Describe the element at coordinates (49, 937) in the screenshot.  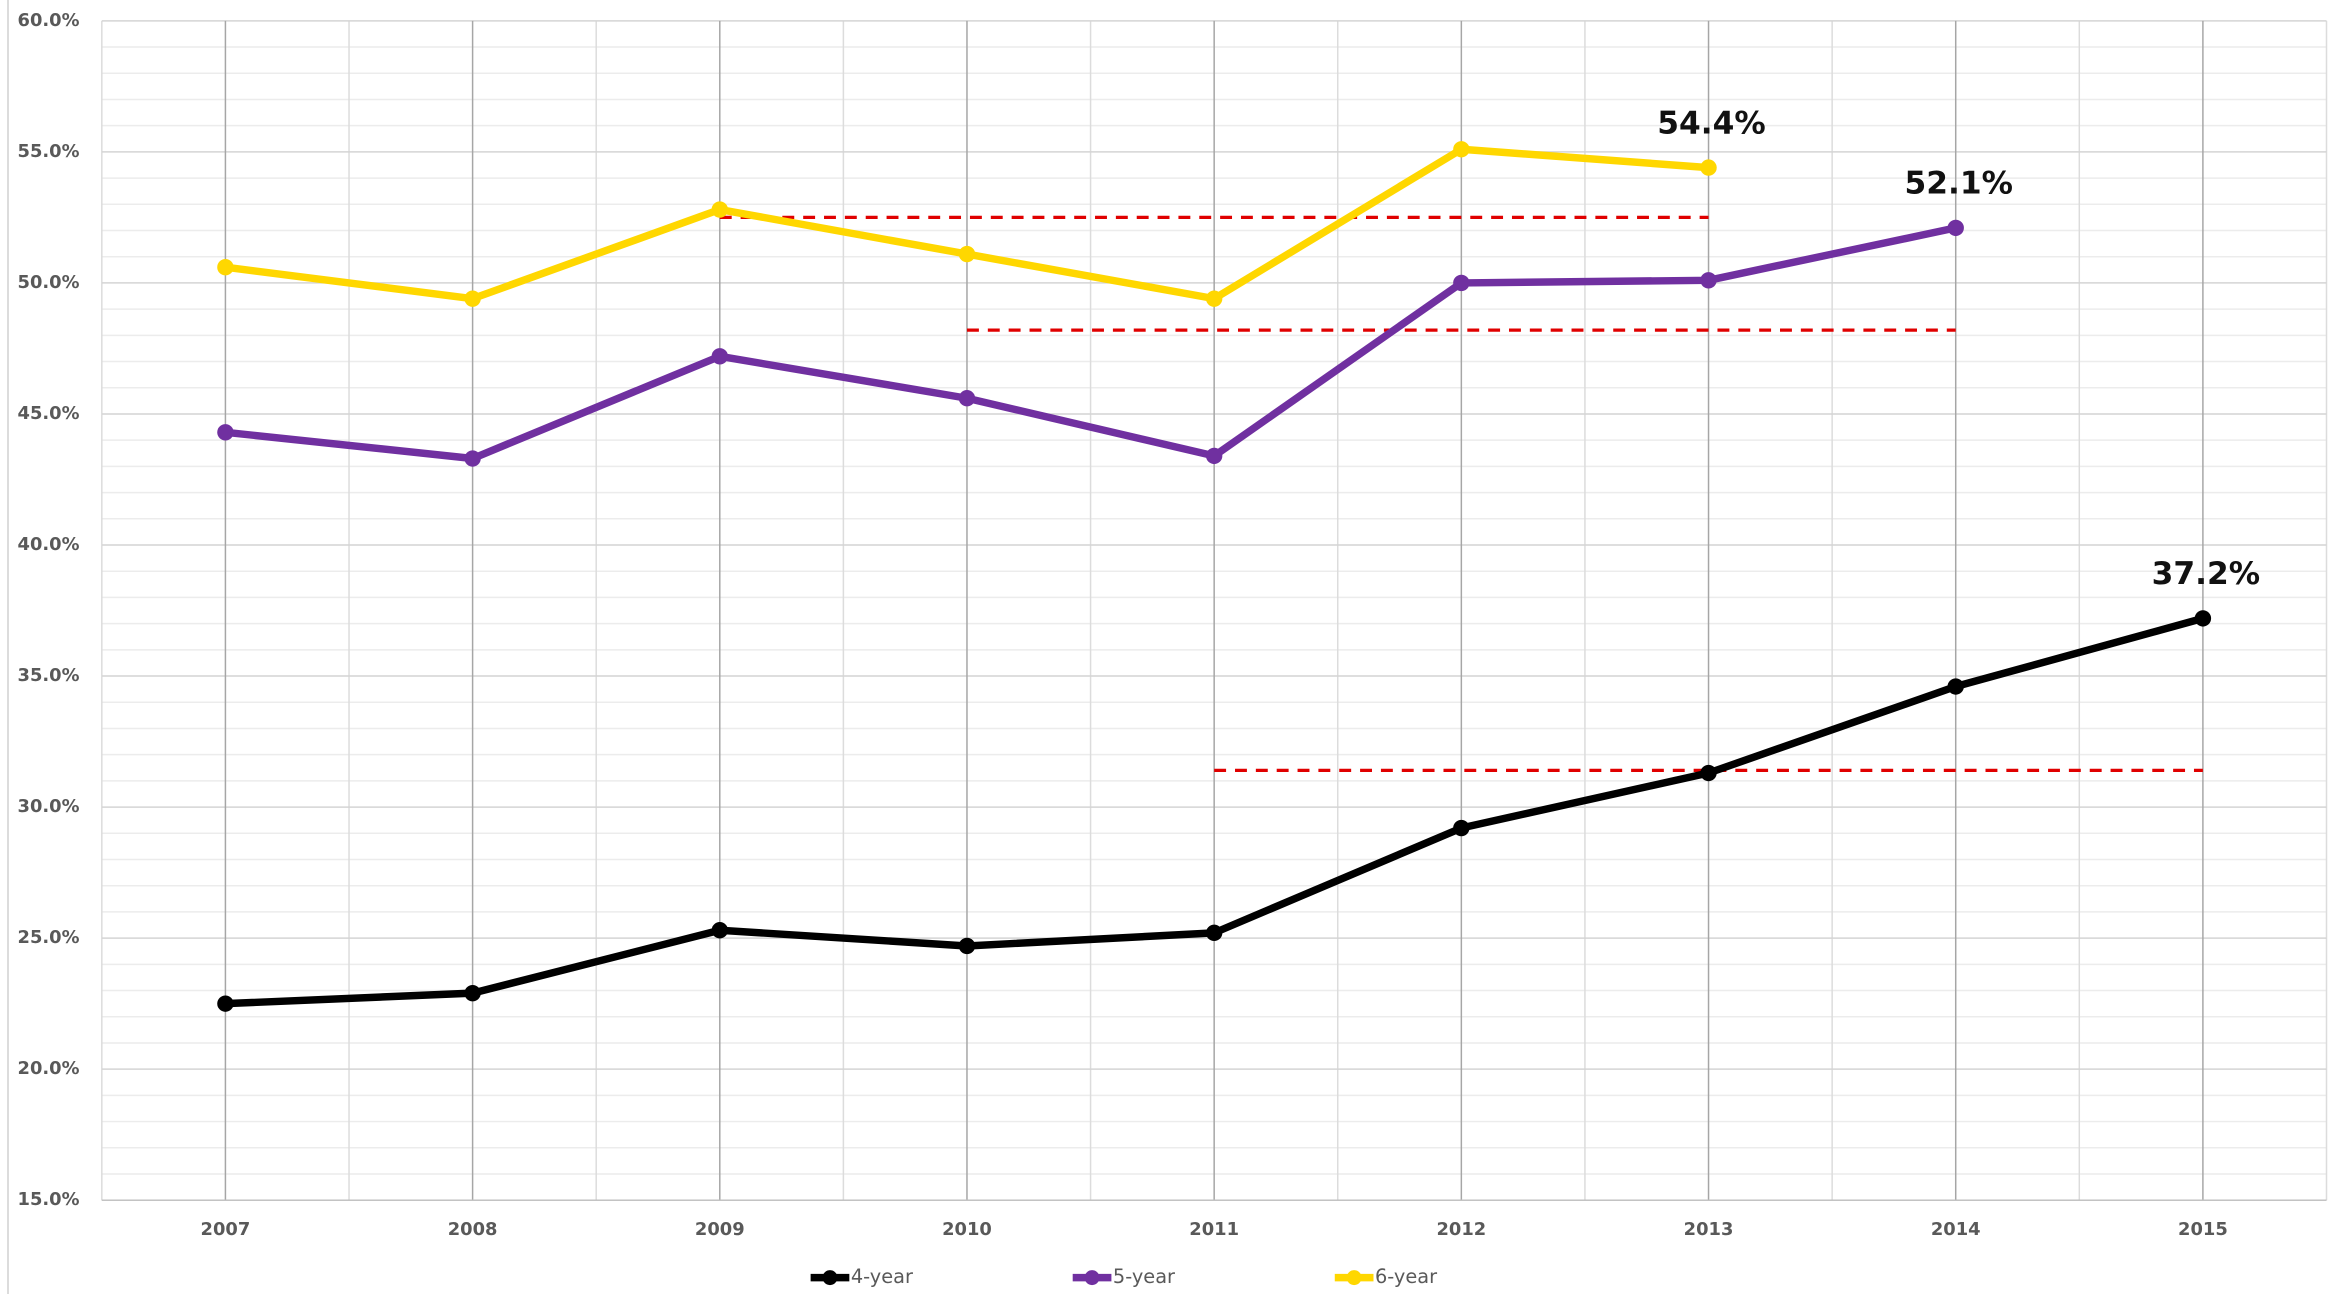
I see `y-tick-label: 25.0%` at that location.